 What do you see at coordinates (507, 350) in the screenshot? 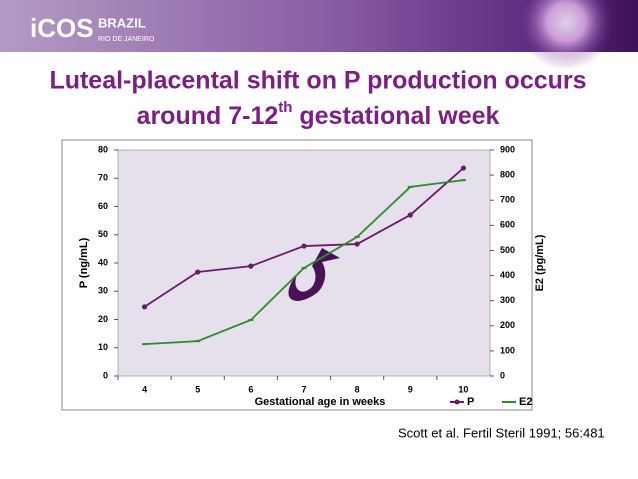
I see `y2-tick-label: 100` at bounding box center [507, 350].